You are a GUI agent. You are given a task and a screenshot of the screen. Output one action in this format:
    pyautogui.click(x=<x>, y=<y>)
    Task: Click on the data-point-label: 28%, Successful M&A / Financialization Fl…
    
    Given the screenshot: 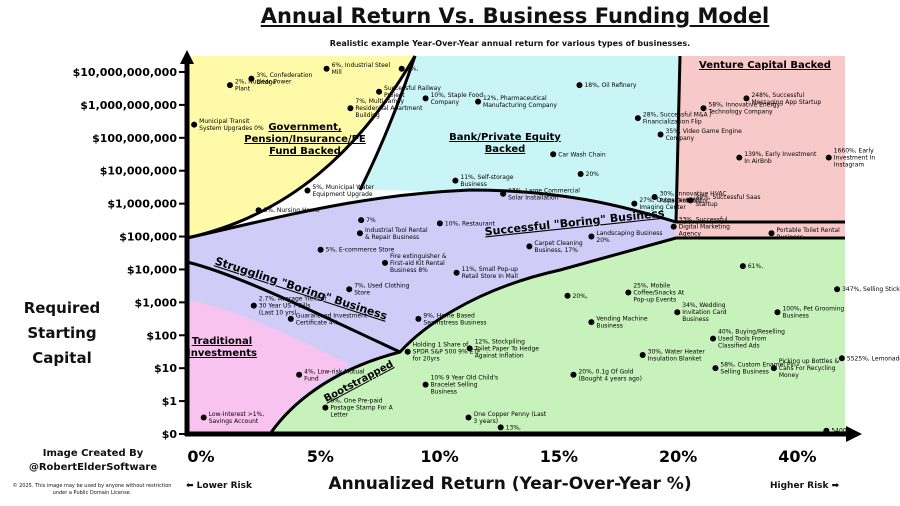 What is the action you would take?
    pyautogui.click(x=678, y=119)
    